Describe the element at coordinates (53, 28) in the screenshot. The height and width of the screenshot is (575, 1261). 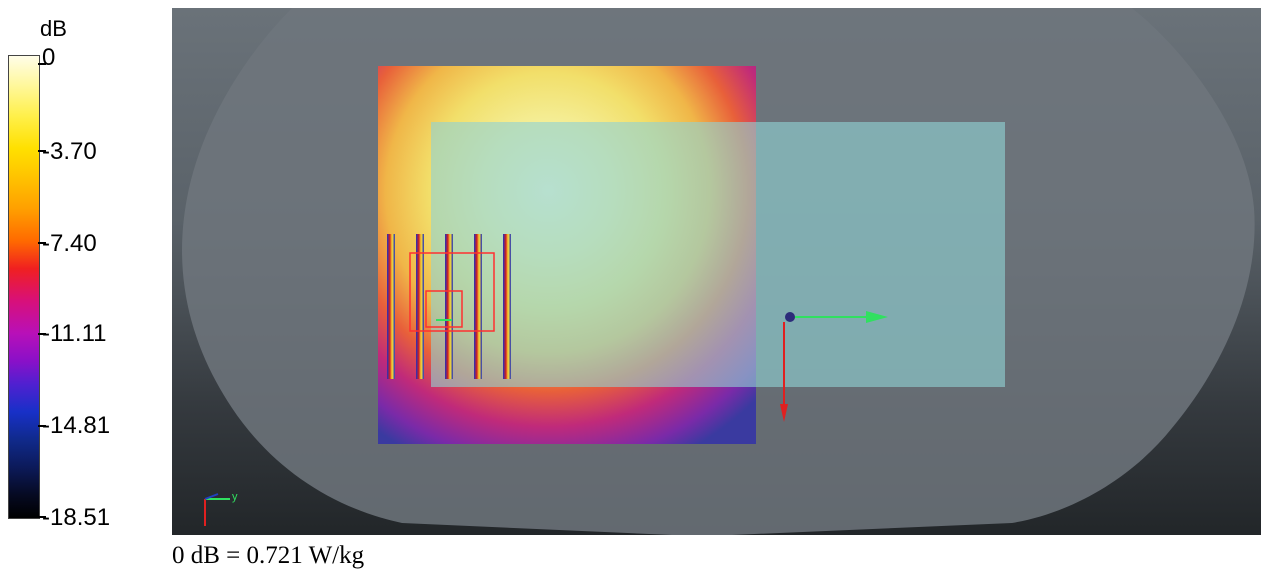
I see `legend-unit: dB` at that location.